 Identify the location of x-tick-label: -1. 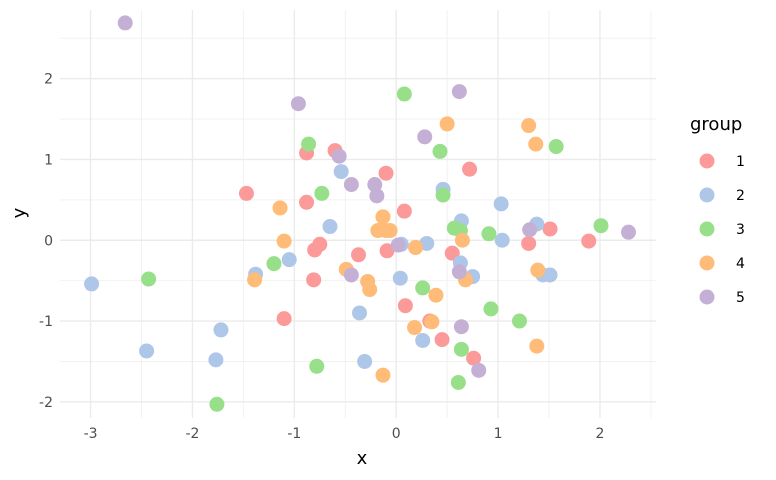
(294, 434).